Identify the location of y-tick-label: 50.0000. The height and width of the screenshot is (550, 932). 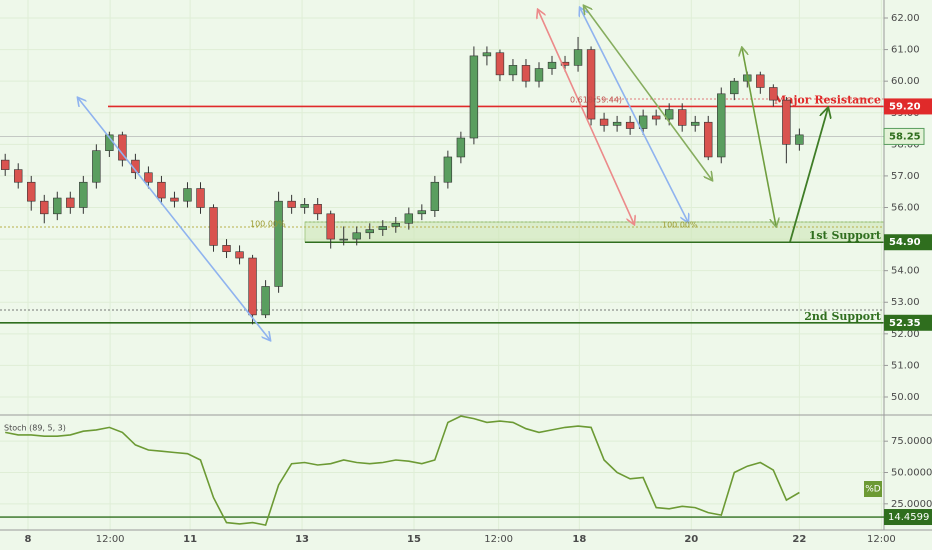
(911, 473).